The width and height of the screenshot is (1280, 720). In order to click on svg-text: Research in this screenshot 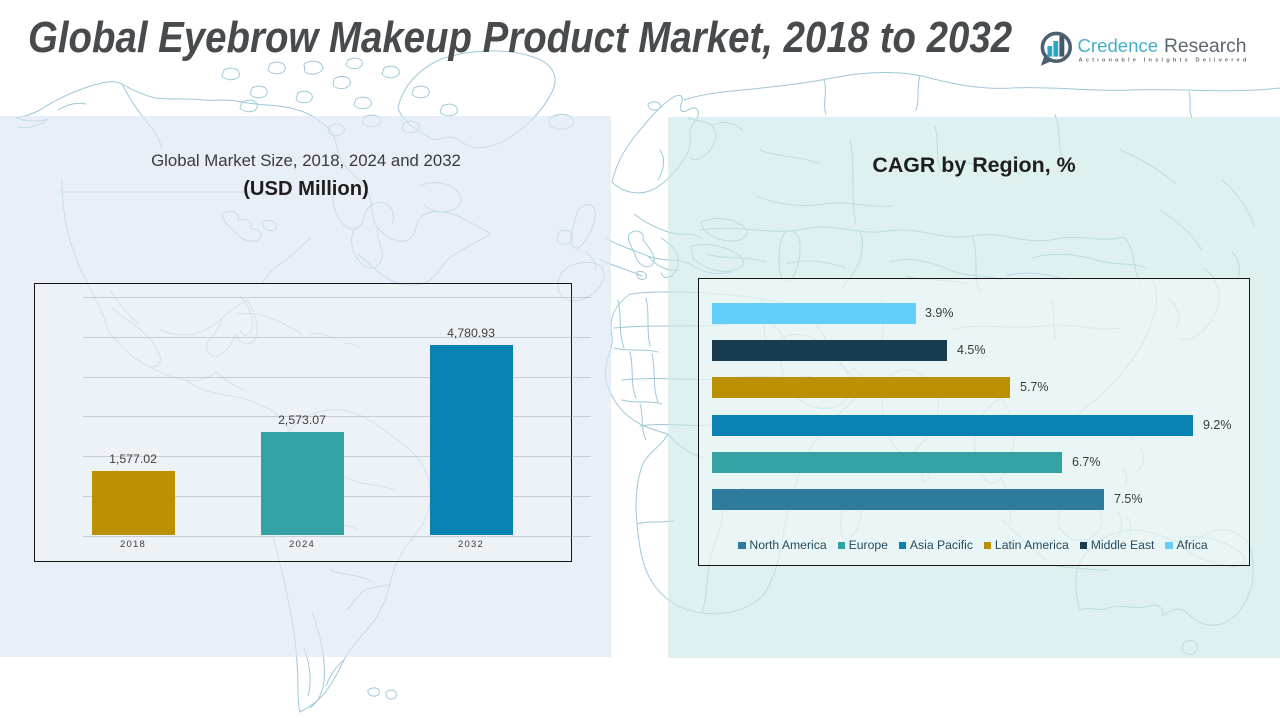, I will do `click(1205, 46)`.